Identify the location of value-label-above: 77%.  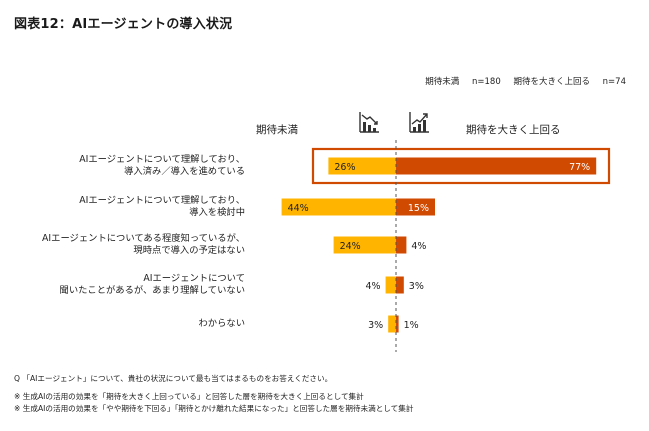
(579, 167).